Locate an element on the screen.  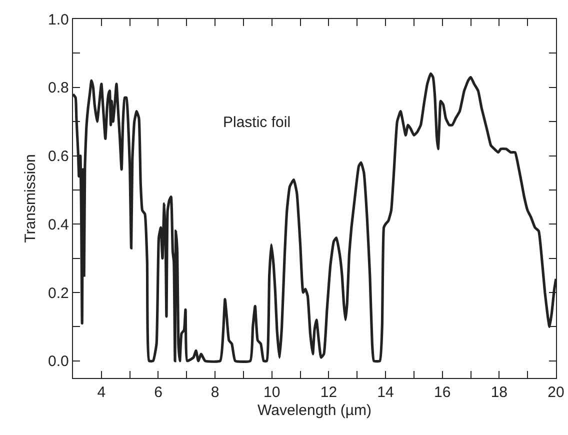
x-tick-label: 12 is located at coordinates (329, 393).